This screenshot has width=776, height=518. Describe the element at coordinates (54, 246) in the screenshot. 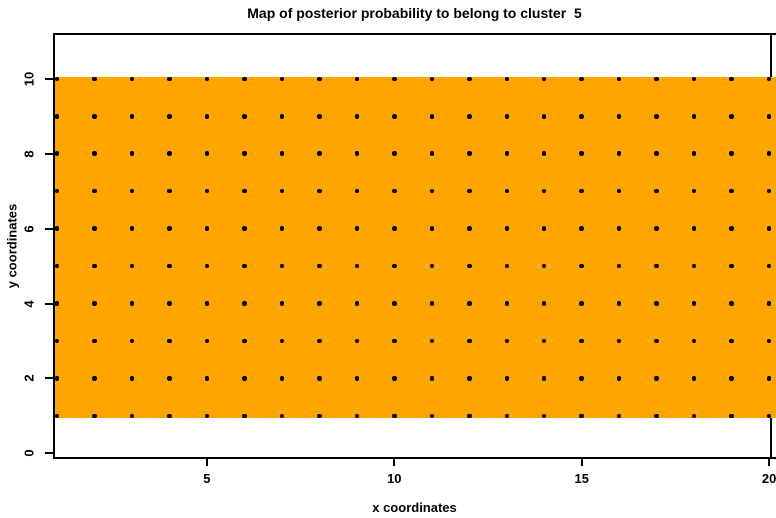

I see `plot-box-left-border` at that location.